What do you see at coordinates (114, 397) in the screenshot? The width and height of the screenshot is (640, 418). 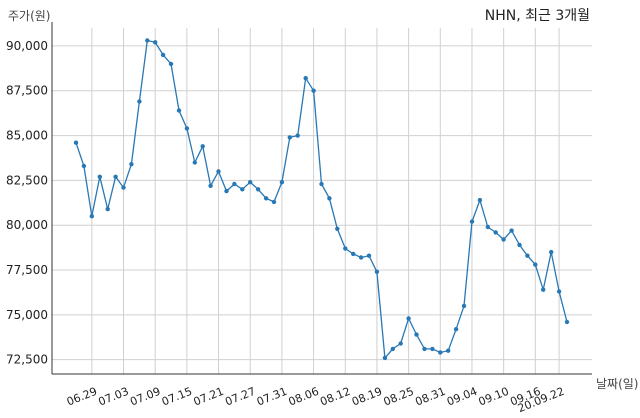 I see `x-tick-label: 07.03` at bounding box center [114, 397].